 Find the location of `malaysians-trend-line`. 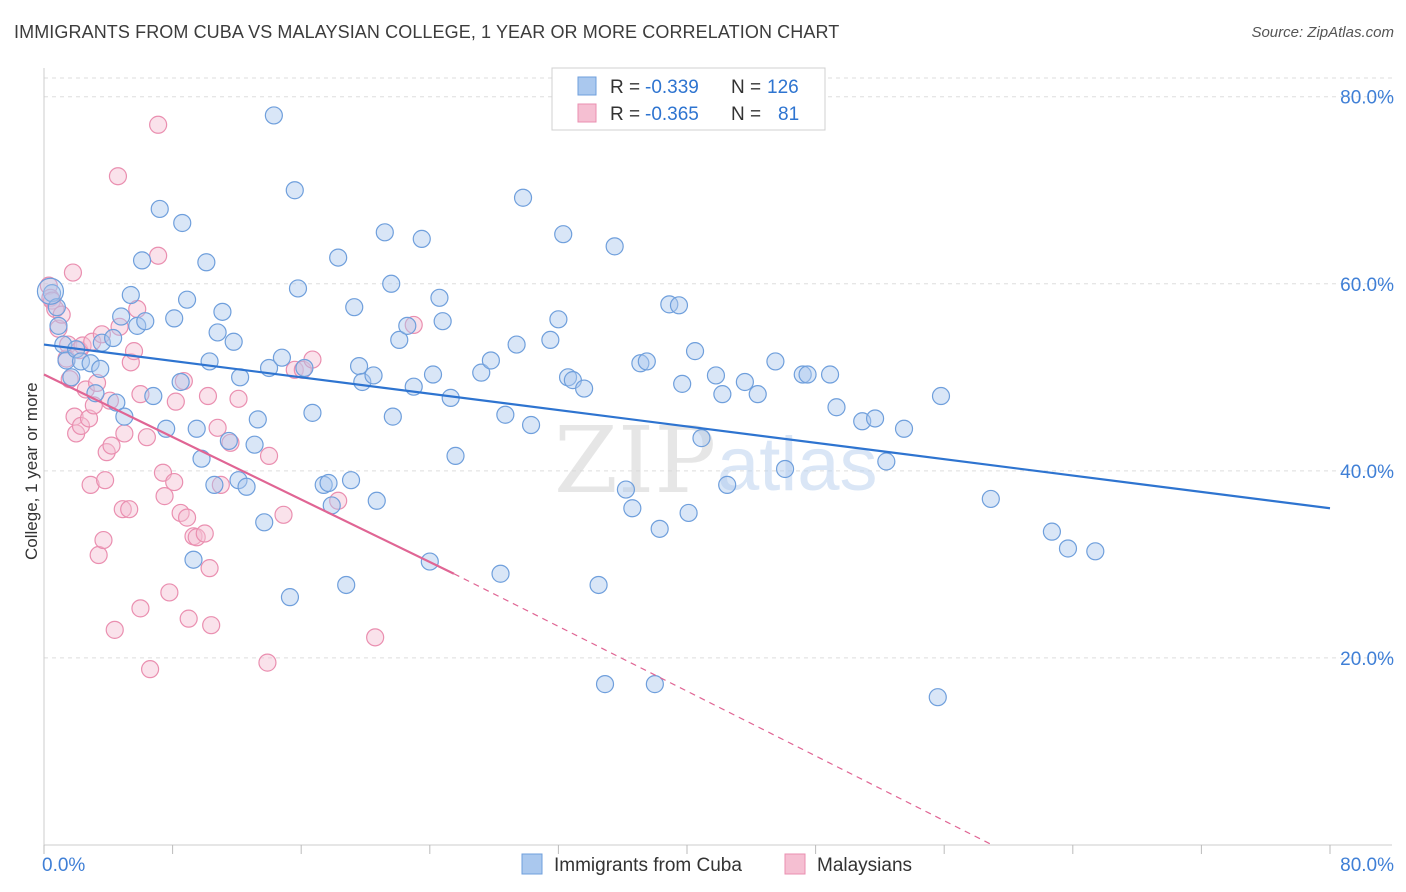

malaysians-trend-line is located at coordinates (249, 474).